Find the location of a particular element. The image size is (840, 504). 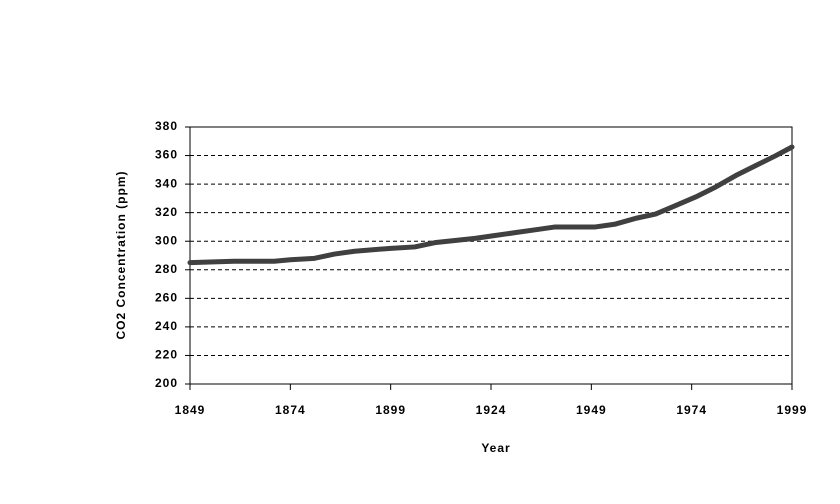

x-tick-label: 1899 is located at coordinates (390, 410).